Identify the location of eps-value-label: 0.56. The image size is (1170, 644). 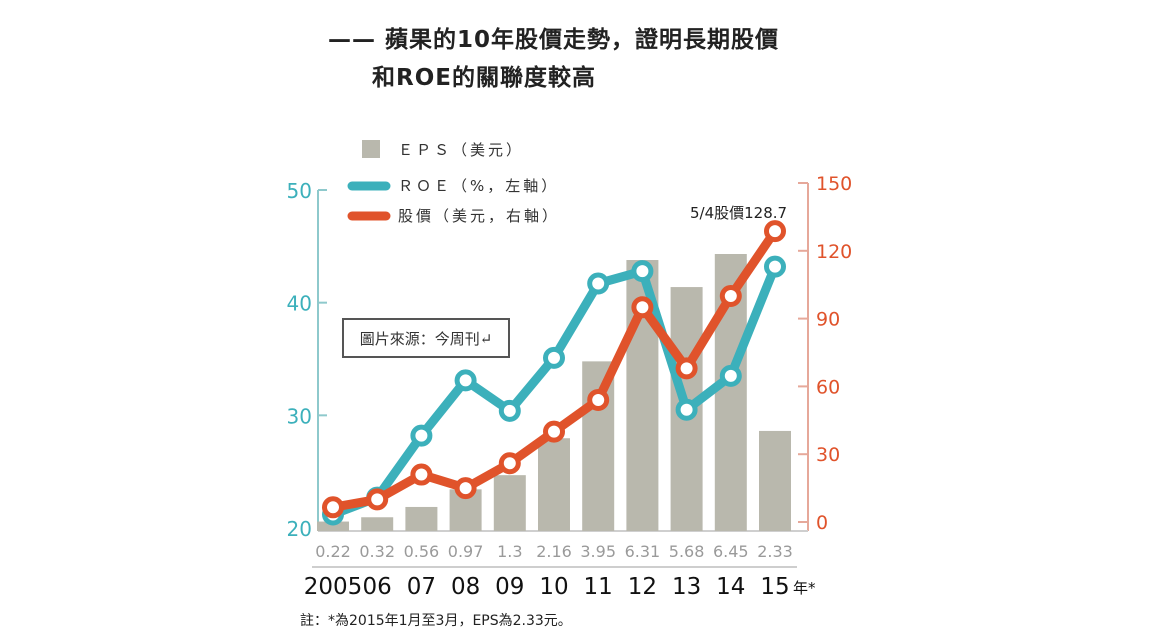
(422, 551).